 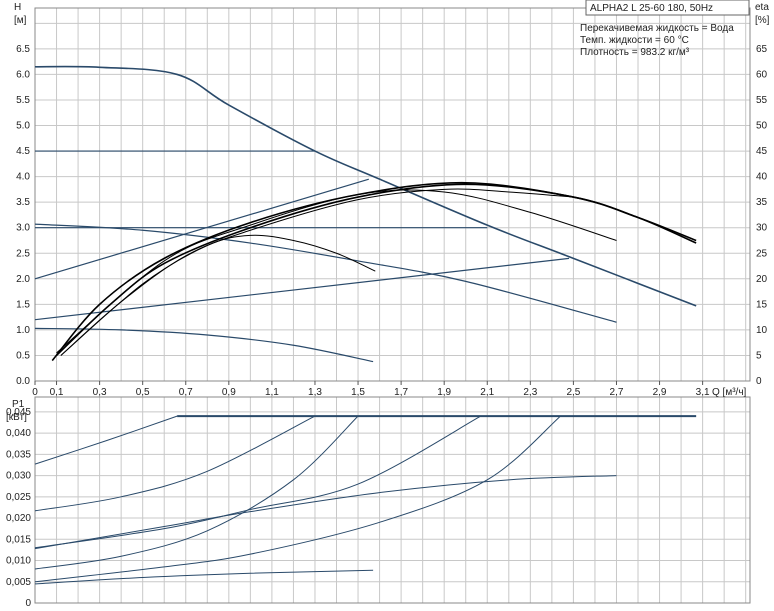 What do you see at coordinates (57, 392) in the screenshot?
I see `x-tick-label: 0,1` at bounding box center [57, 392].